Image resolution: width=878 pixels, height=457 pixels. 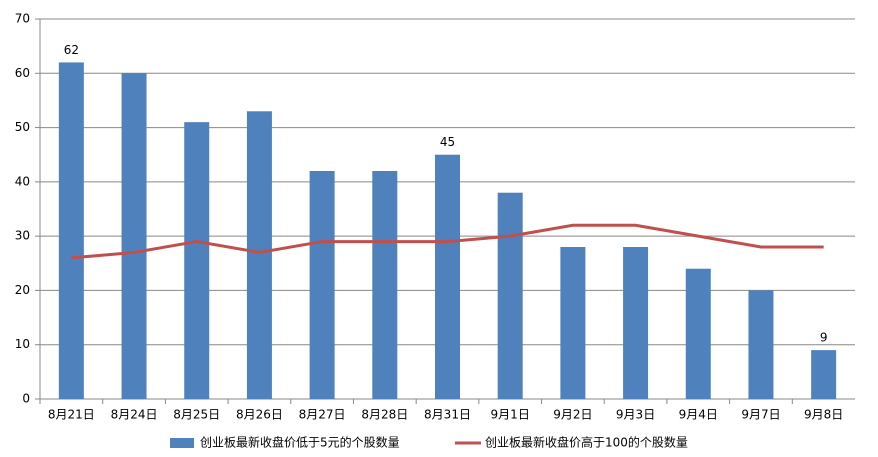 I want to click on y-tick-label: 50, so click(x=22, y=127).